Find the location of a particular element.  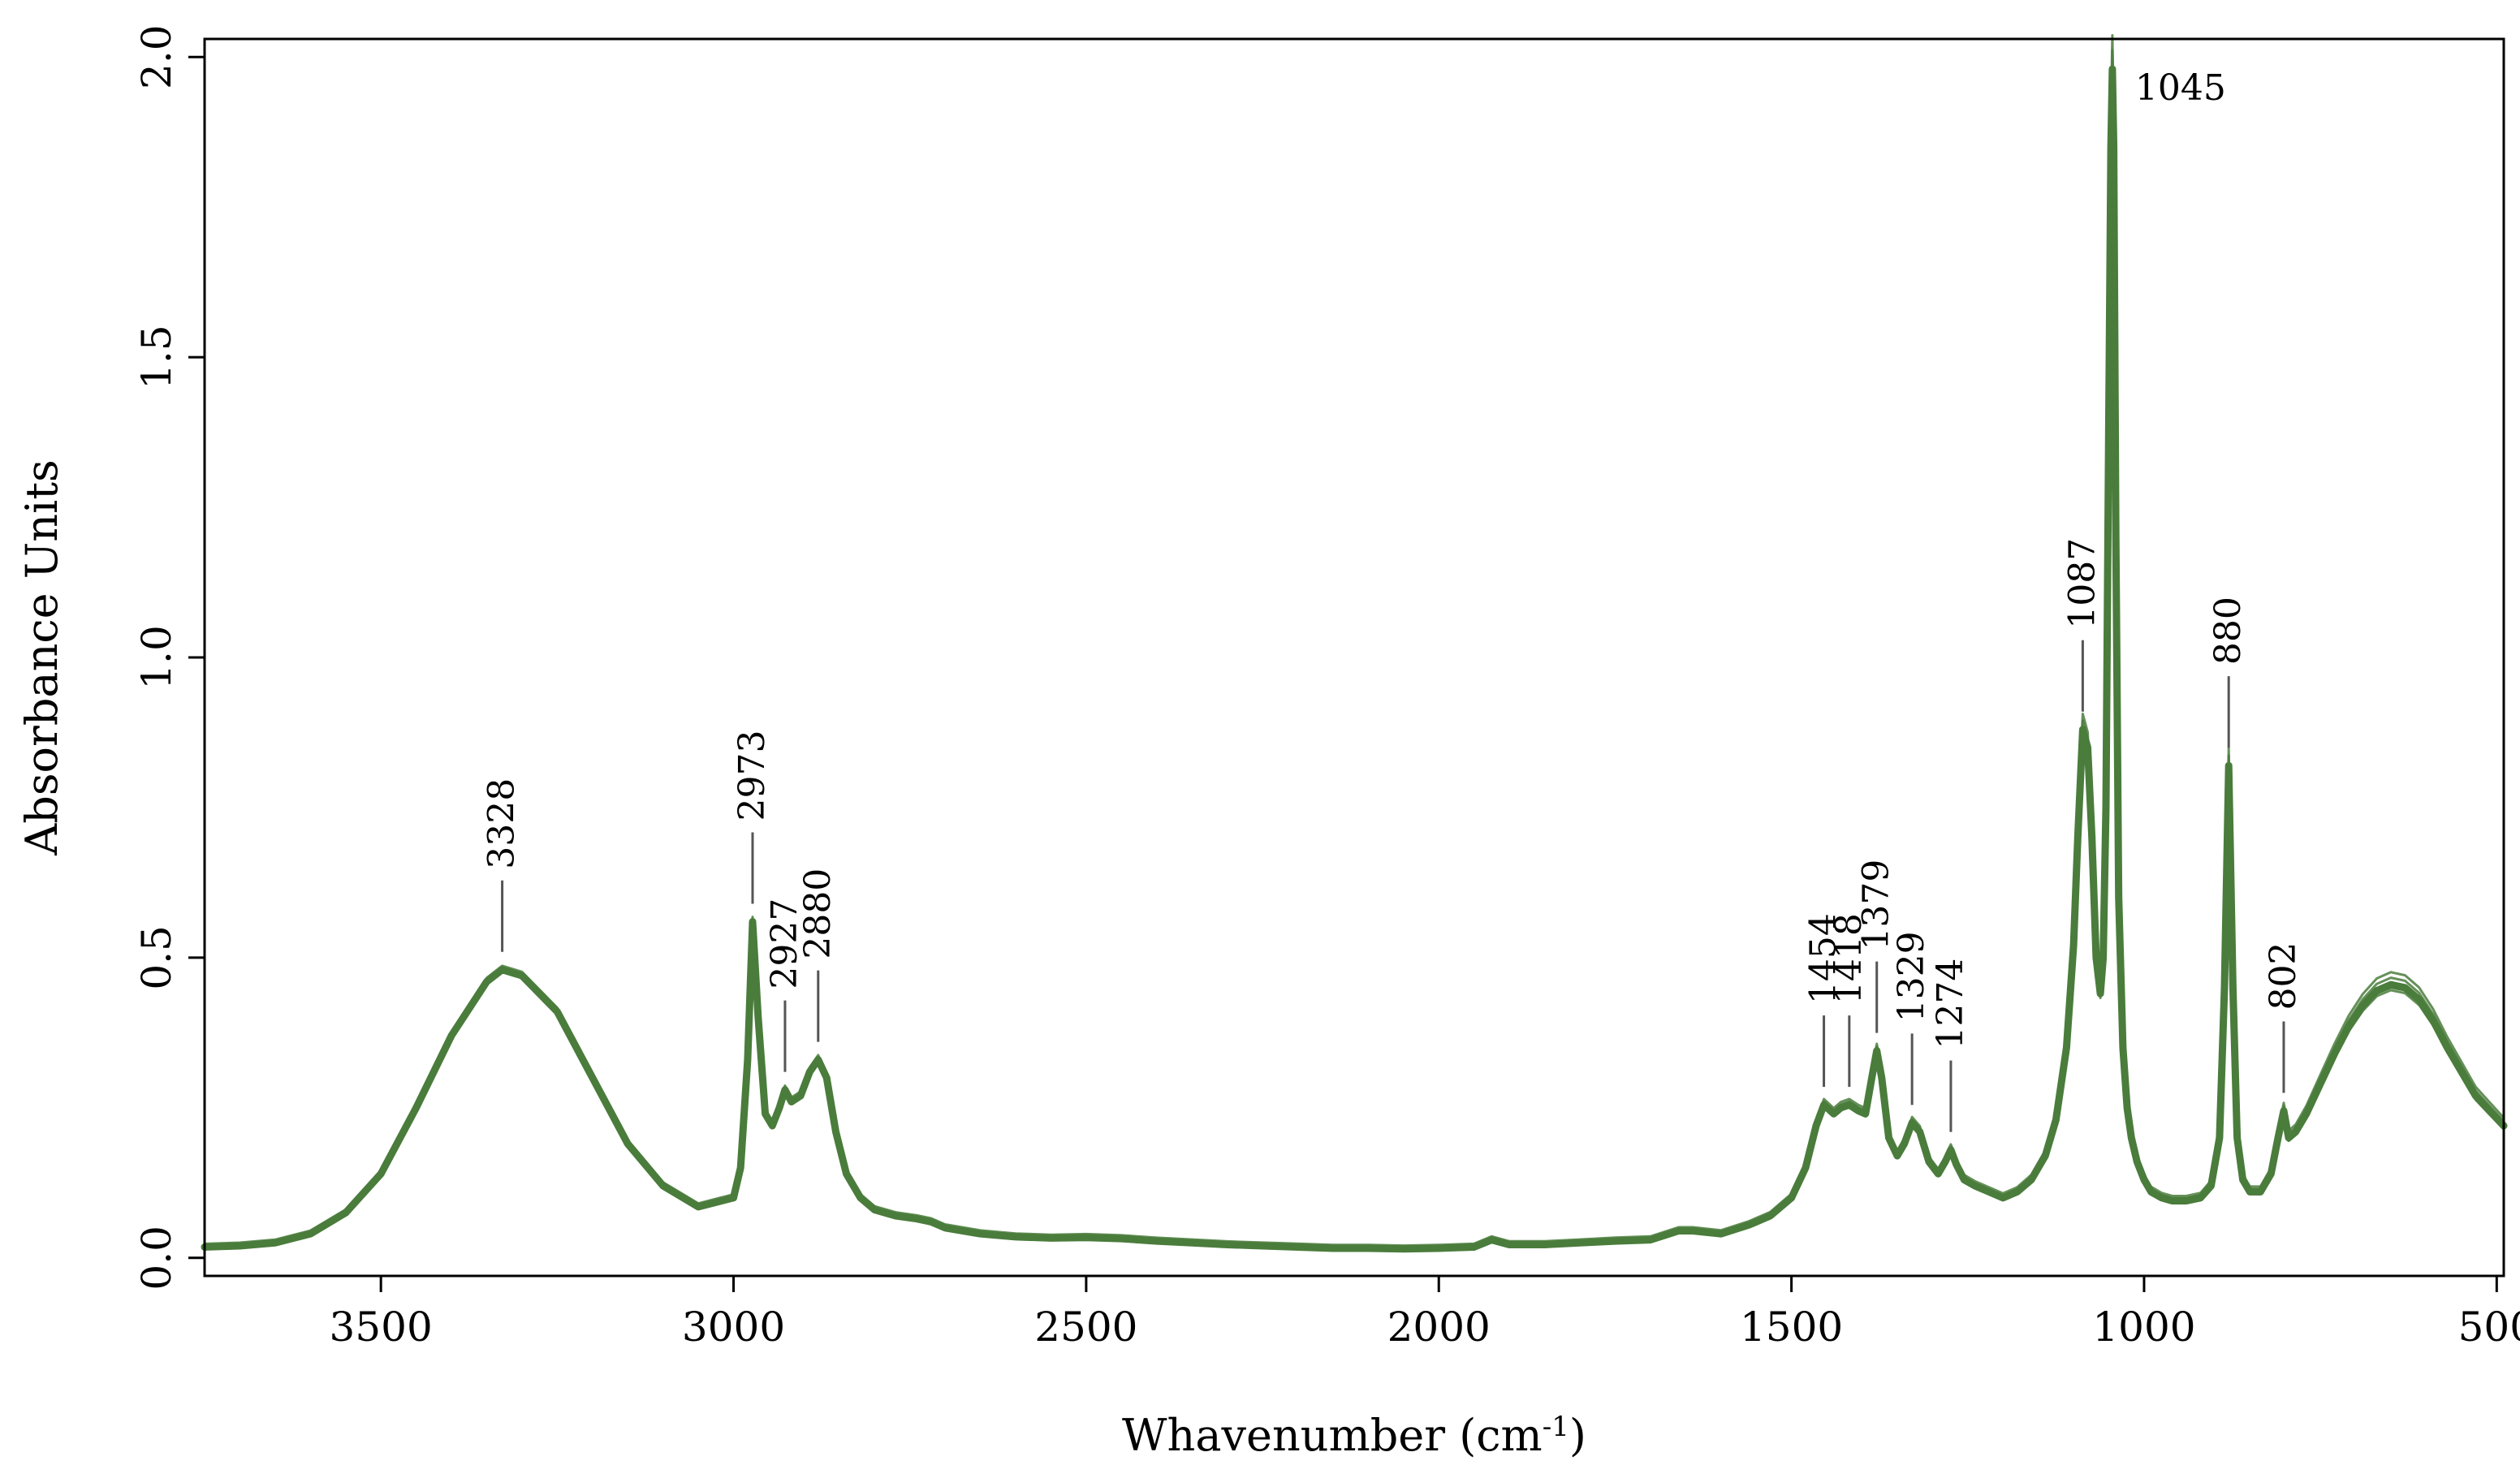

x-tick-label: 3000 is located at coordinates (734, 1327).